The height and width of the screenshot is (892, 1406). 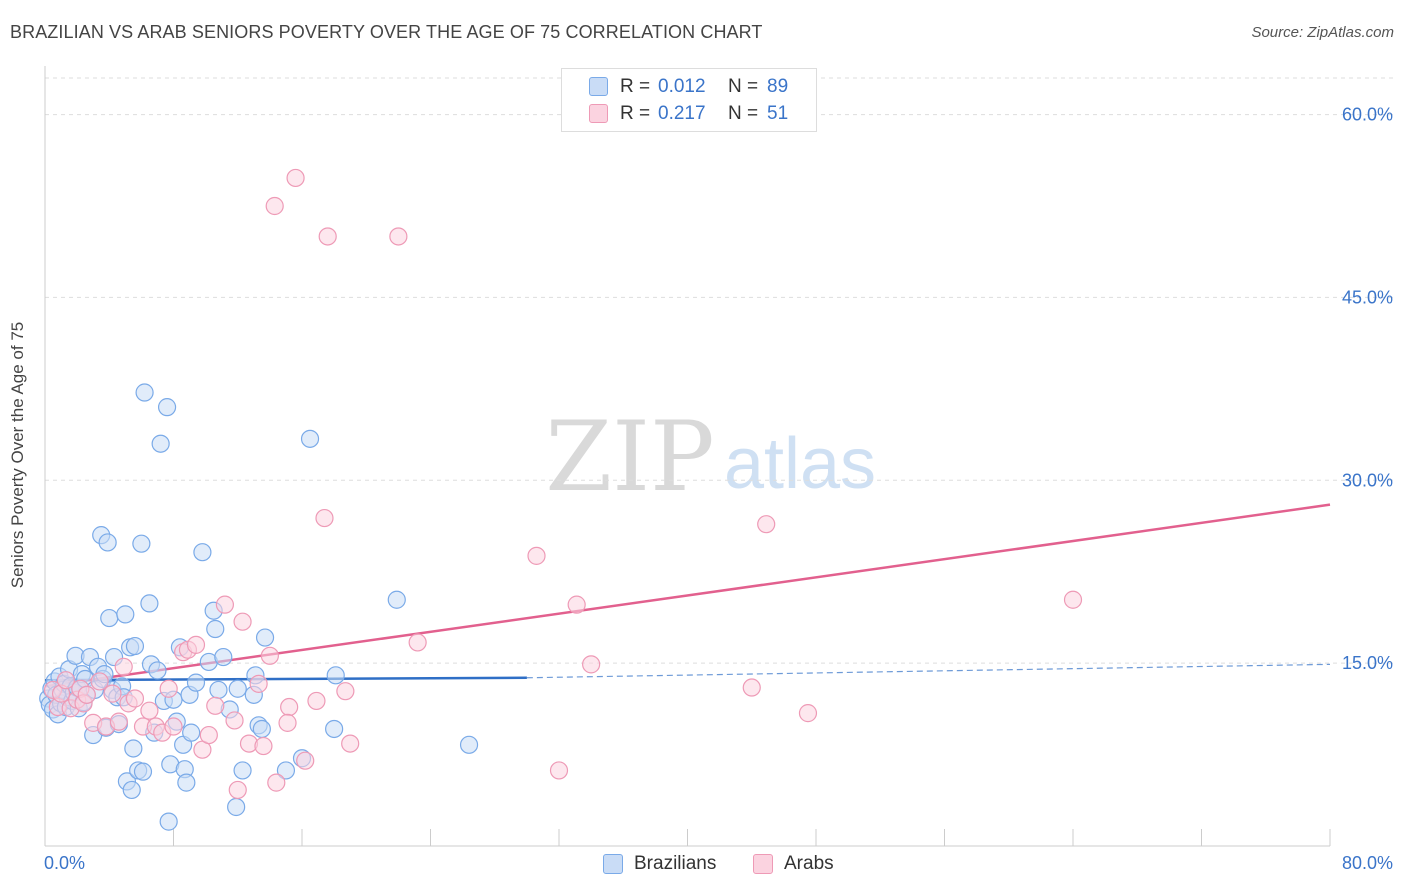 I want to click on legend-row-arabs: R = 0.217 N = 51, so click(x=689, y=114).